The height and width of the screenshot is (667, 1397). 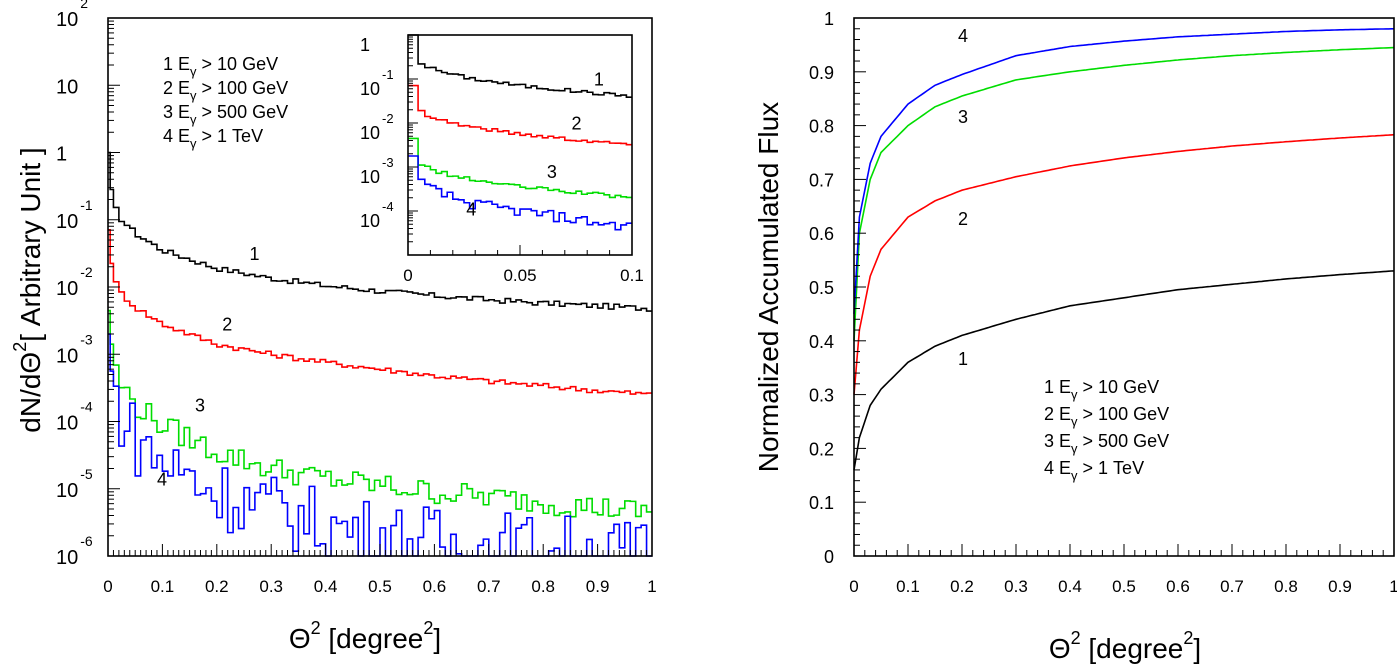 I want to click on legend-entry-3: 3 Eγ > 500 GeV, so click(x=225, y=114).